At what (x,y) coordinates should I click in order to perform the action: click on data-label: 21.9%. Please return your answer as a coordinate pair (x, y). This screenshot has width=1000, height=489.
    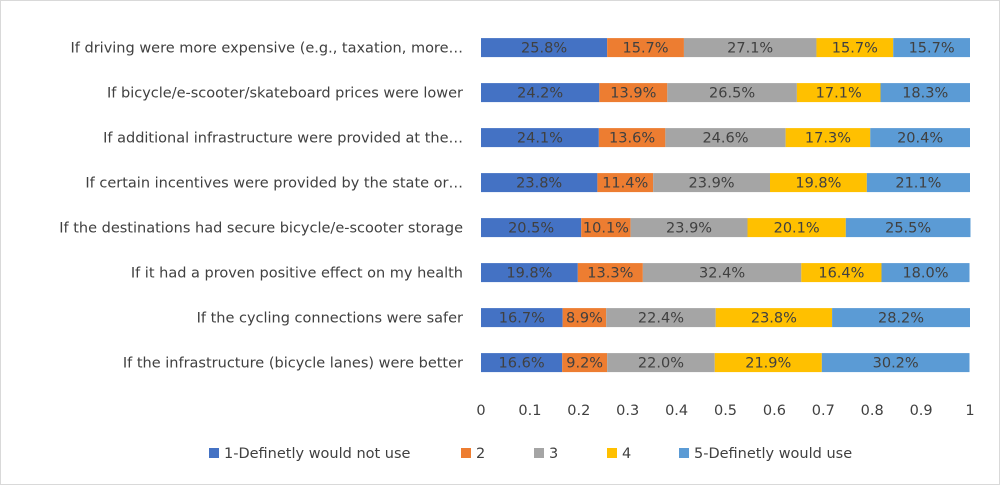
    Looking at the image, I should click on (768, 364).